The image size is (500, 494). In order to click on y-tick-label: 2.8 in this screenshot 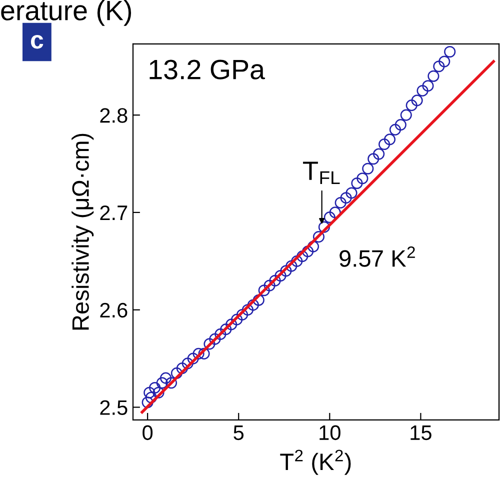, I will do `click(114, 115)`.